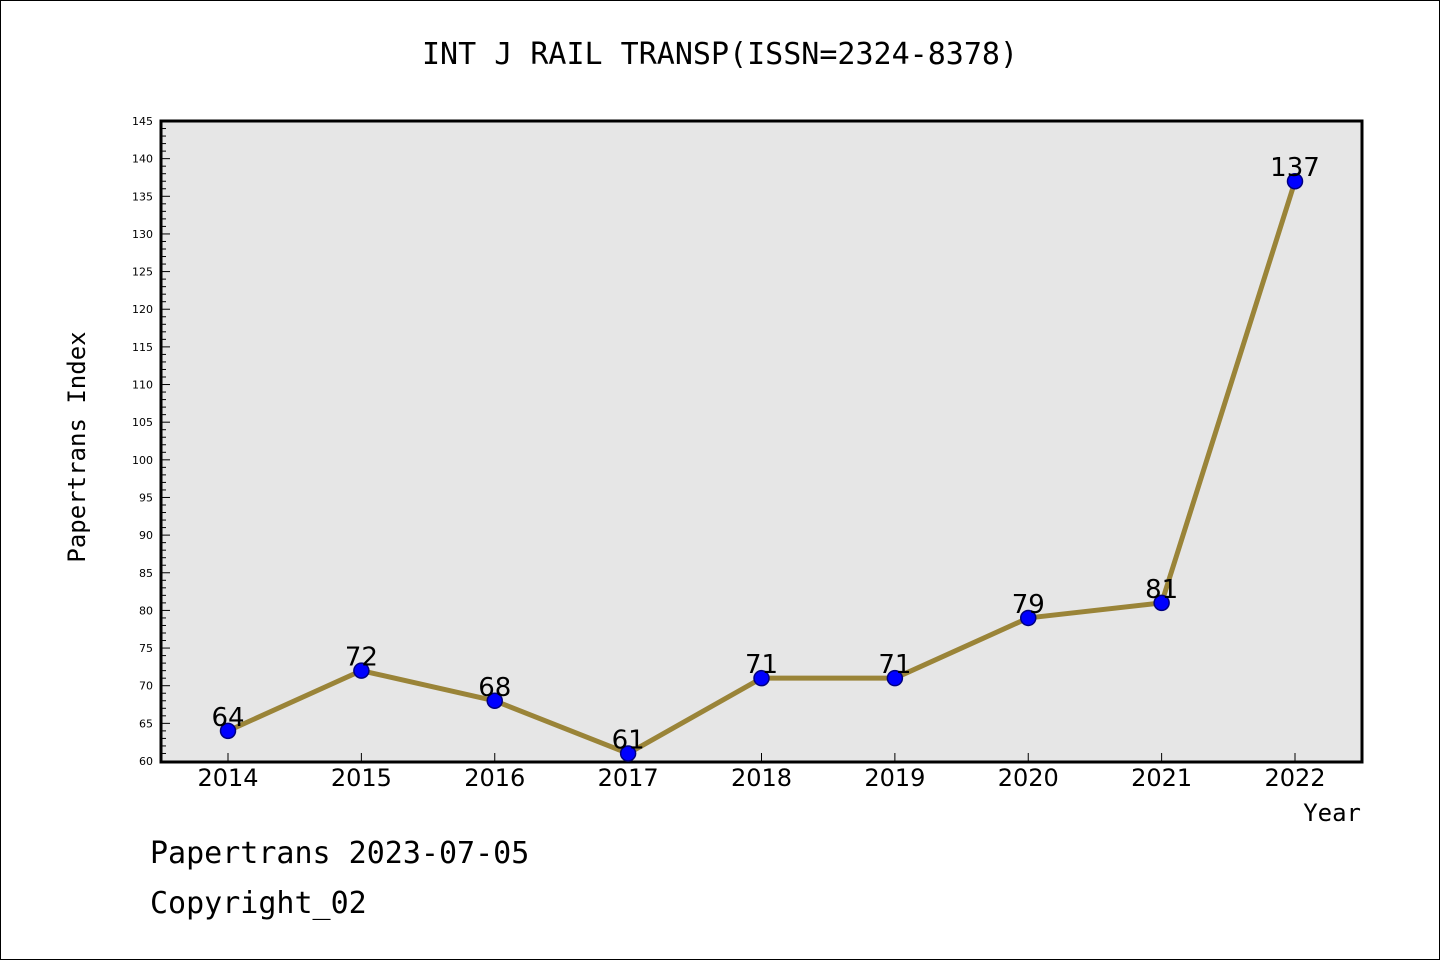  Describe the element at coordinates (142, 347) in the screenshot. I see `y-tick-label: 115` at that location.